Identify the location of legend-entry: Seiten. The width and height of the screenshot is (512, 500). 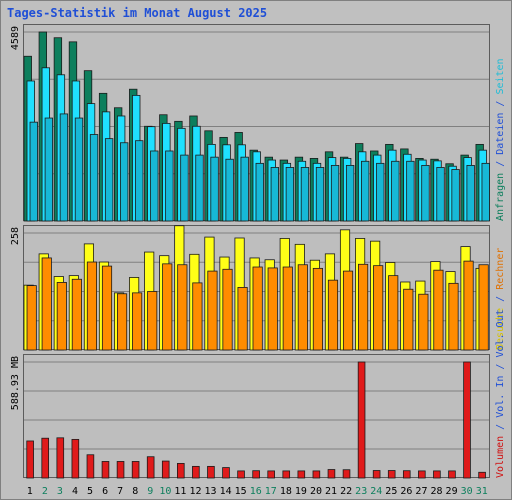
(500, 79).